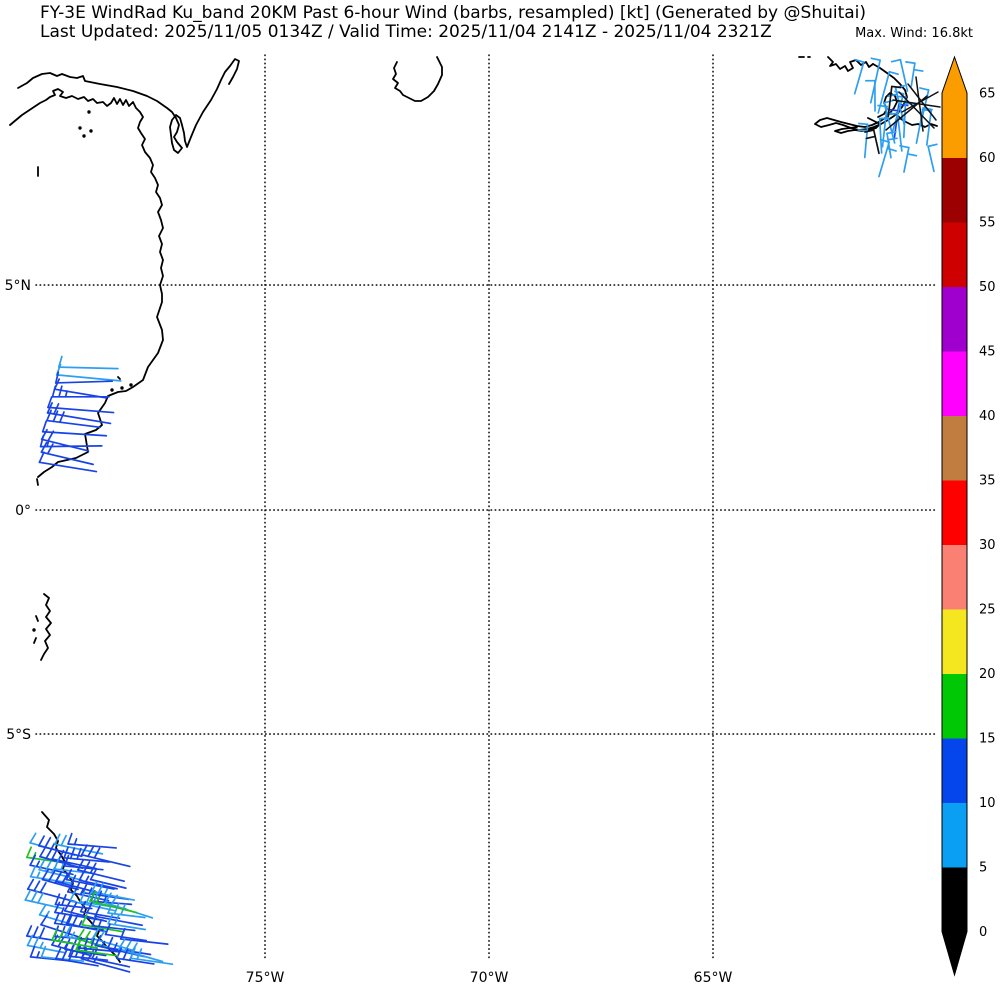 This screenshot has height=989, width=1002. I want to click on max-wind-label: Max. Wind: 16.8kt, so click(914, 33).